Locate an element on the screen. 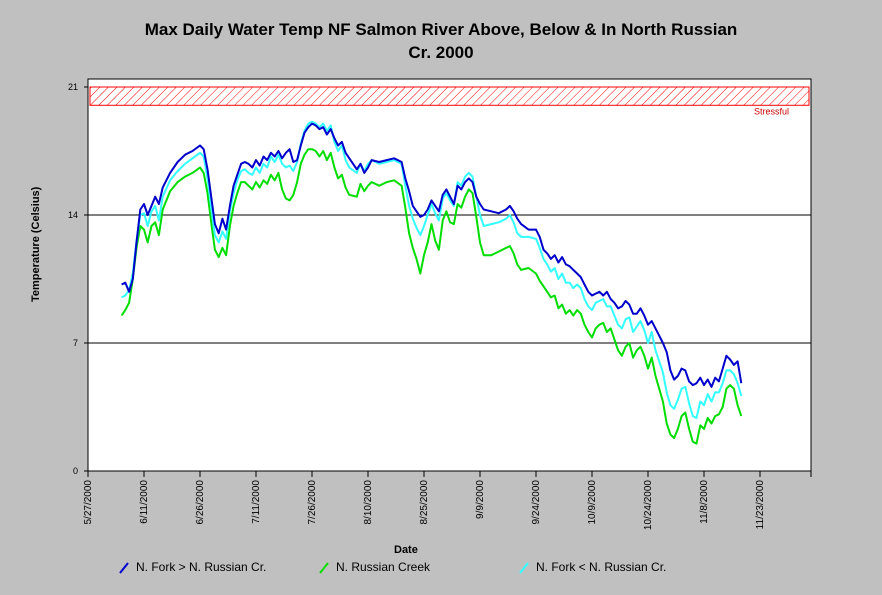  threshold-label: Stressful is located at coordinates (771, 111).